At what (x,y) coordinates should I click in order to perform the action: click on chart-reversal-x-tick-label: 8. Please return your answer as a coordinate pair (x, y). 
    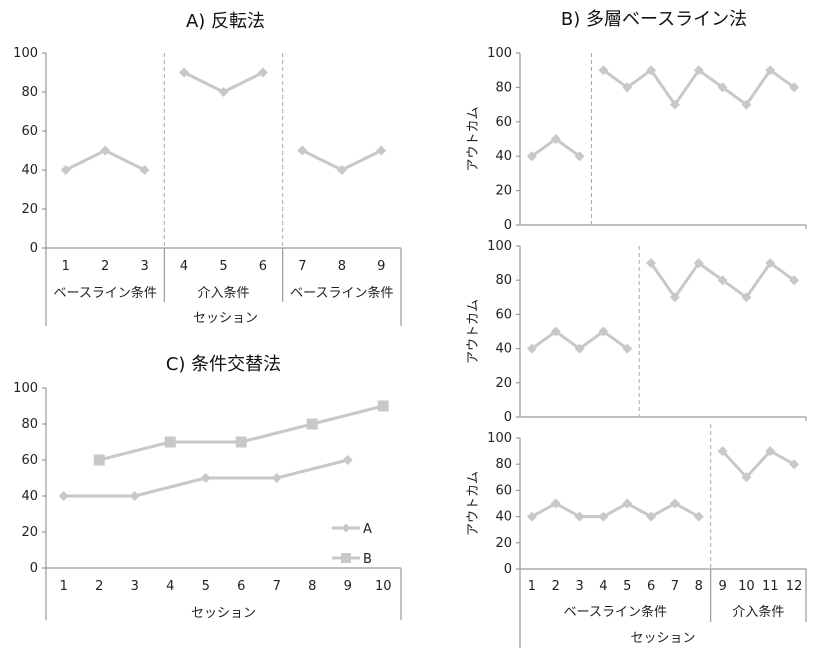
    Looking at the image, I should click on (342, 266).